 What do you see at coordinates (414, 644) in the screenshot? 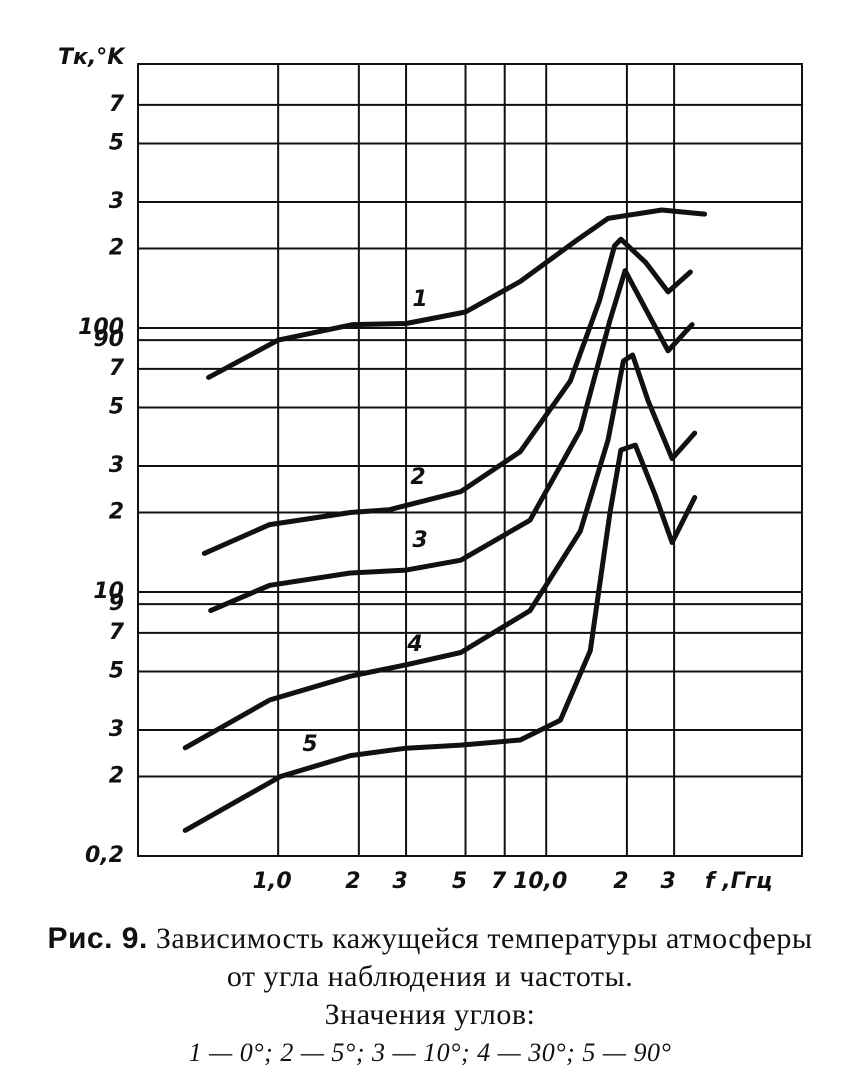
I see `curve-label: 4` at bounding box center [414, 644].